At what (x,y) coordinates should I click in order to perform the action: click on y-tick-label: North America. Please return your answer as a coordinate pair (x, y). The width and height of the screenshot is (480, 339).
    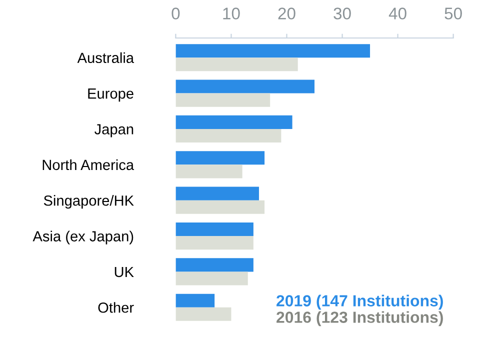
    Looking at the image, I should click on (88, 164).